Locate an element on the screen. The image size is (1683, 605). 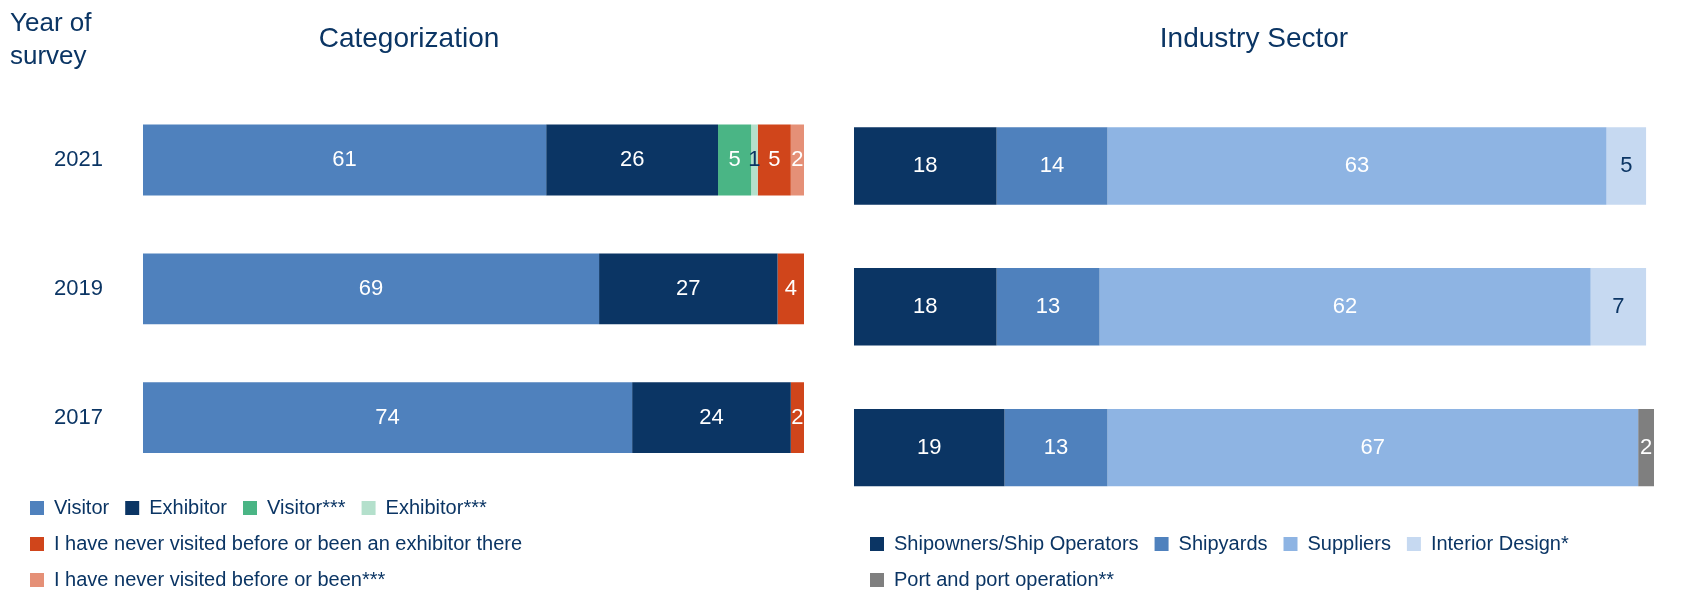
data-label: 74 is located at coordinates (387, 416).